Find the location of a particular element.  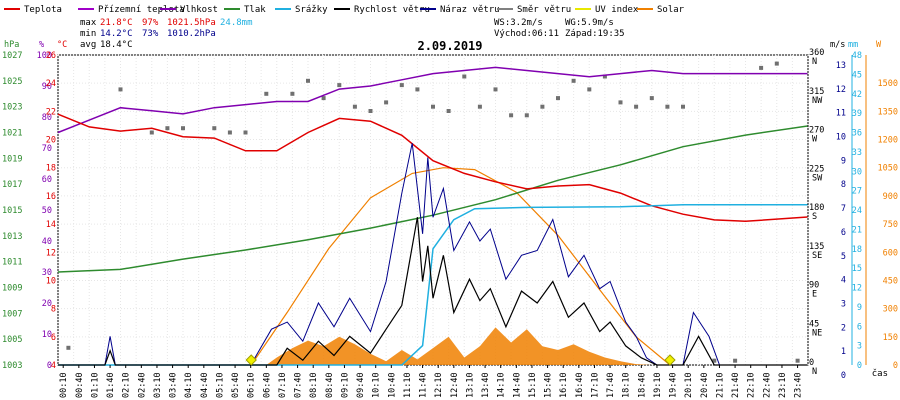

axis-pct-tick-2: 80 is located at coordinates (47, 118).